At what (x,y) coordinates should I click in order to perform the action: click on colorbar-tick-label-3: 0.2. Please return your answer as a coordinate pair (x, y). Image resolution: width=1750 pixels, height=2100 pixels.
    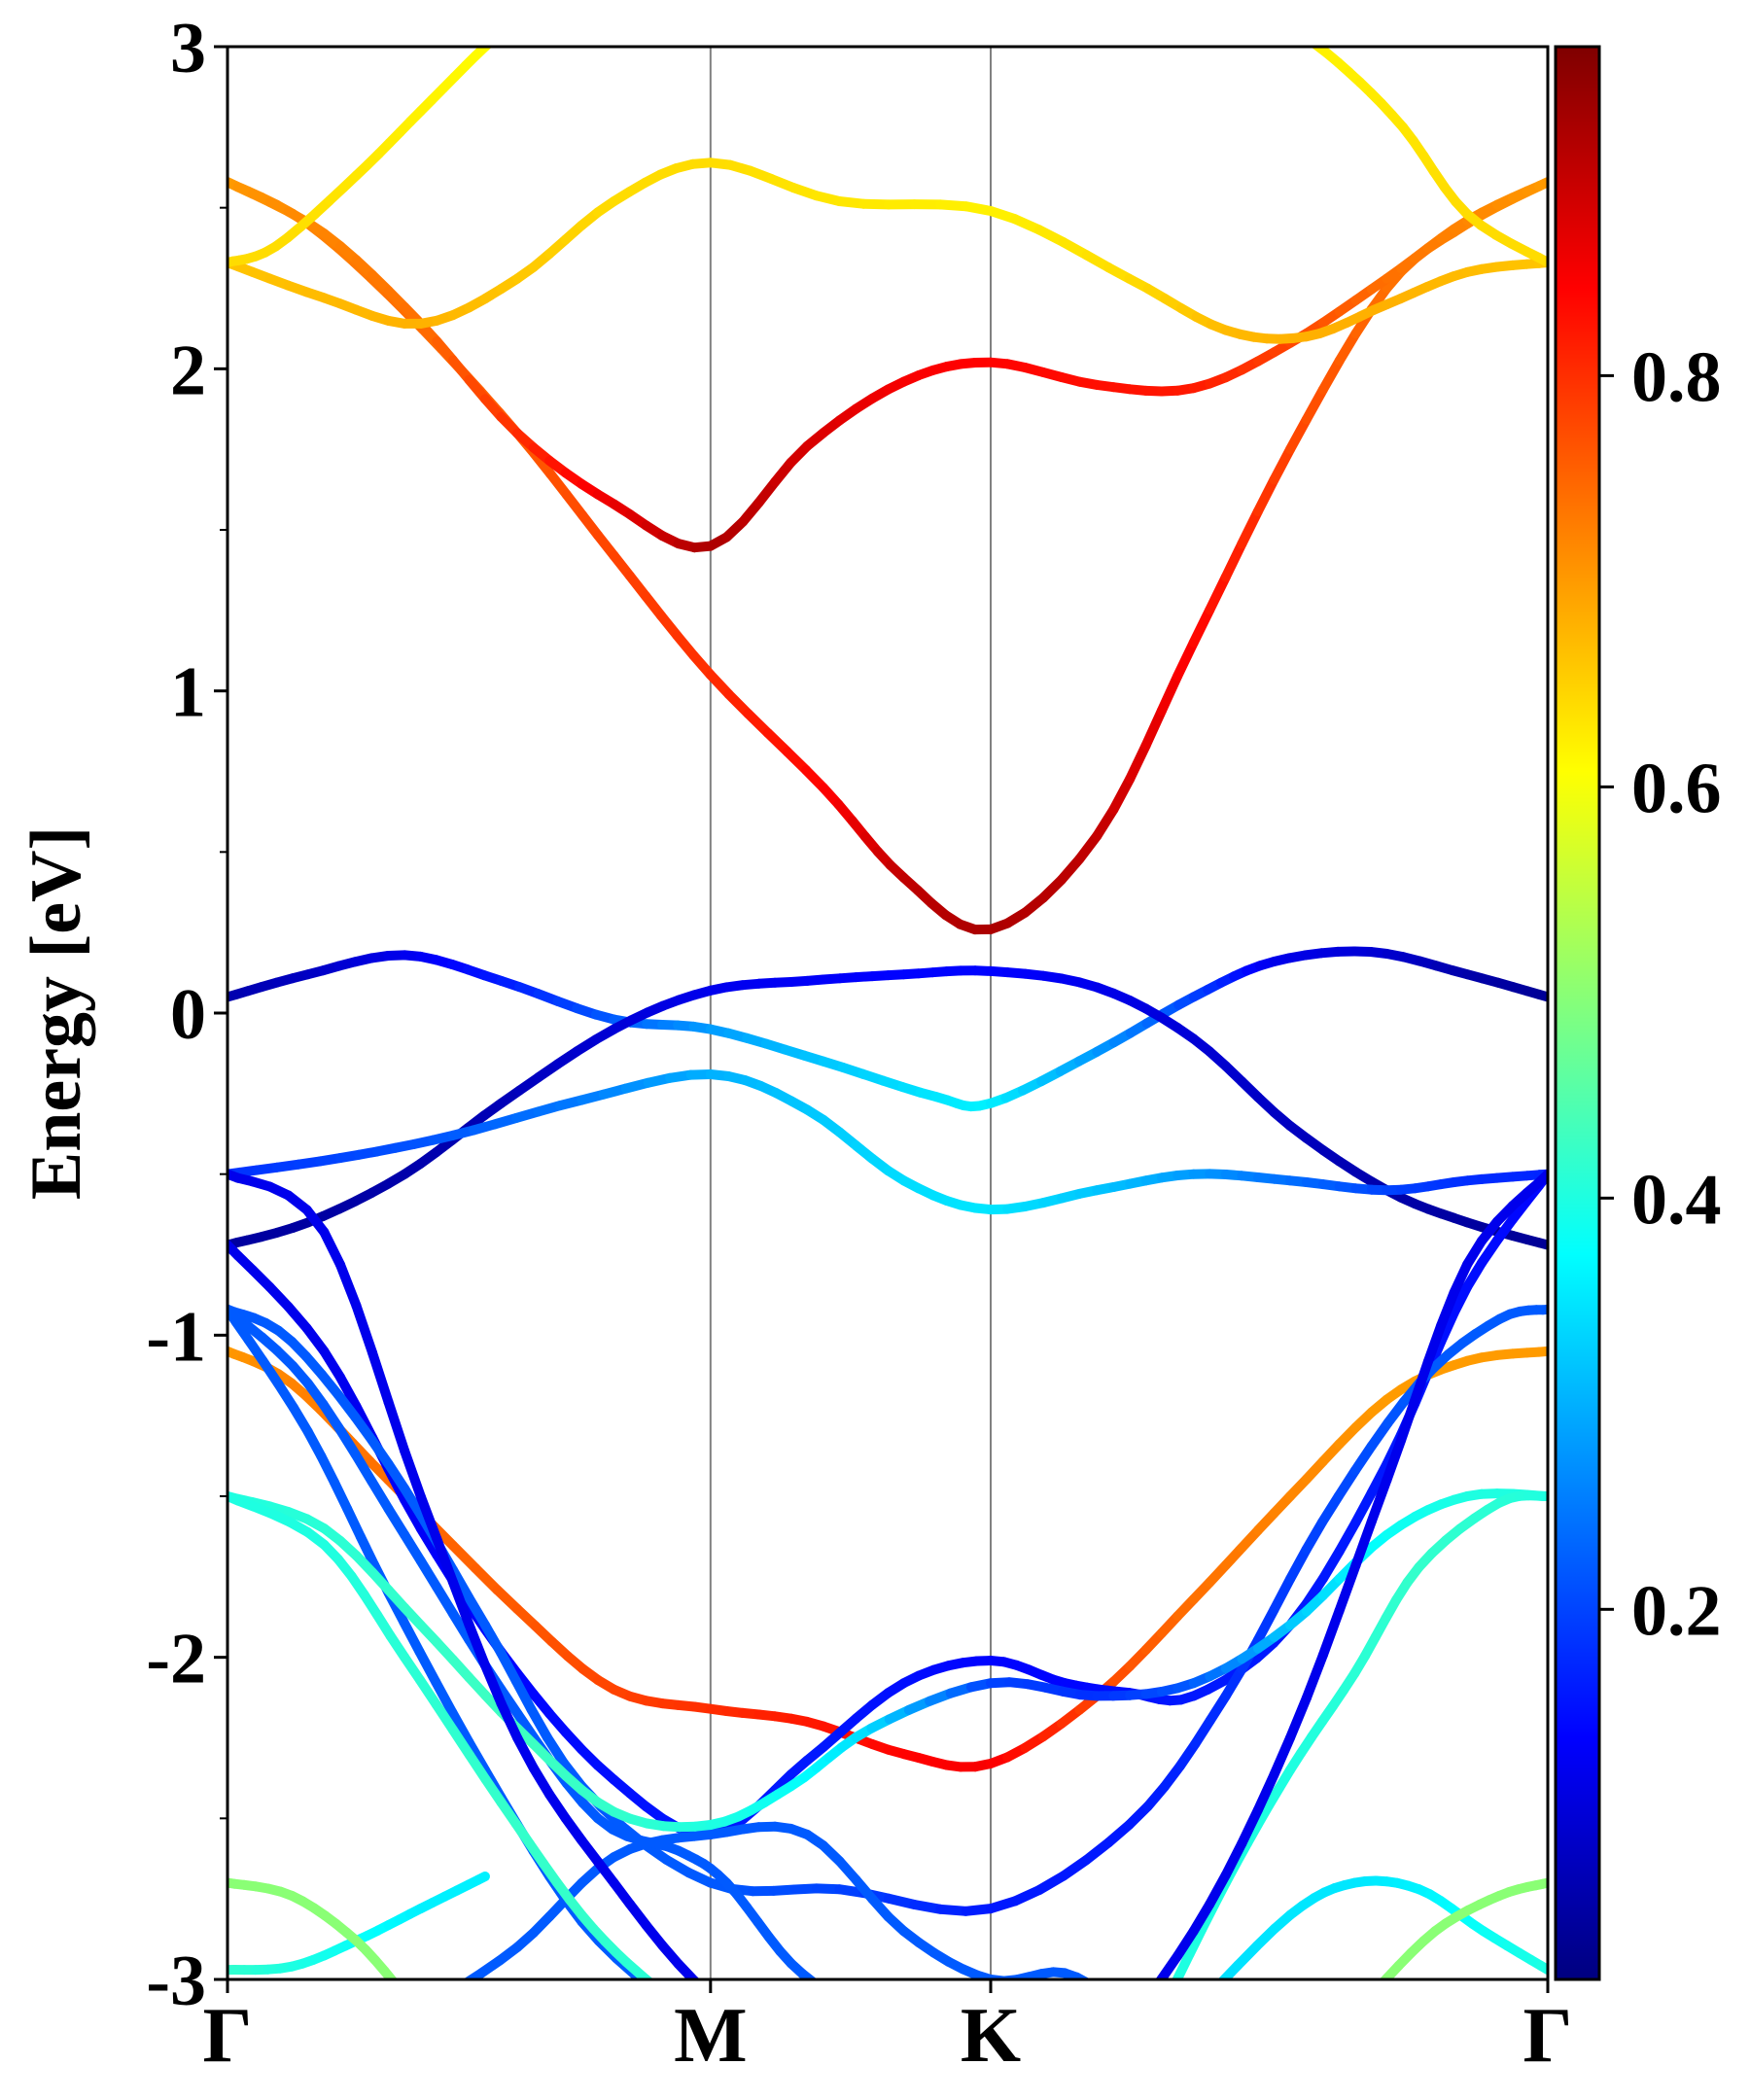
    Looking at the image, I should click on (1676, 1611).